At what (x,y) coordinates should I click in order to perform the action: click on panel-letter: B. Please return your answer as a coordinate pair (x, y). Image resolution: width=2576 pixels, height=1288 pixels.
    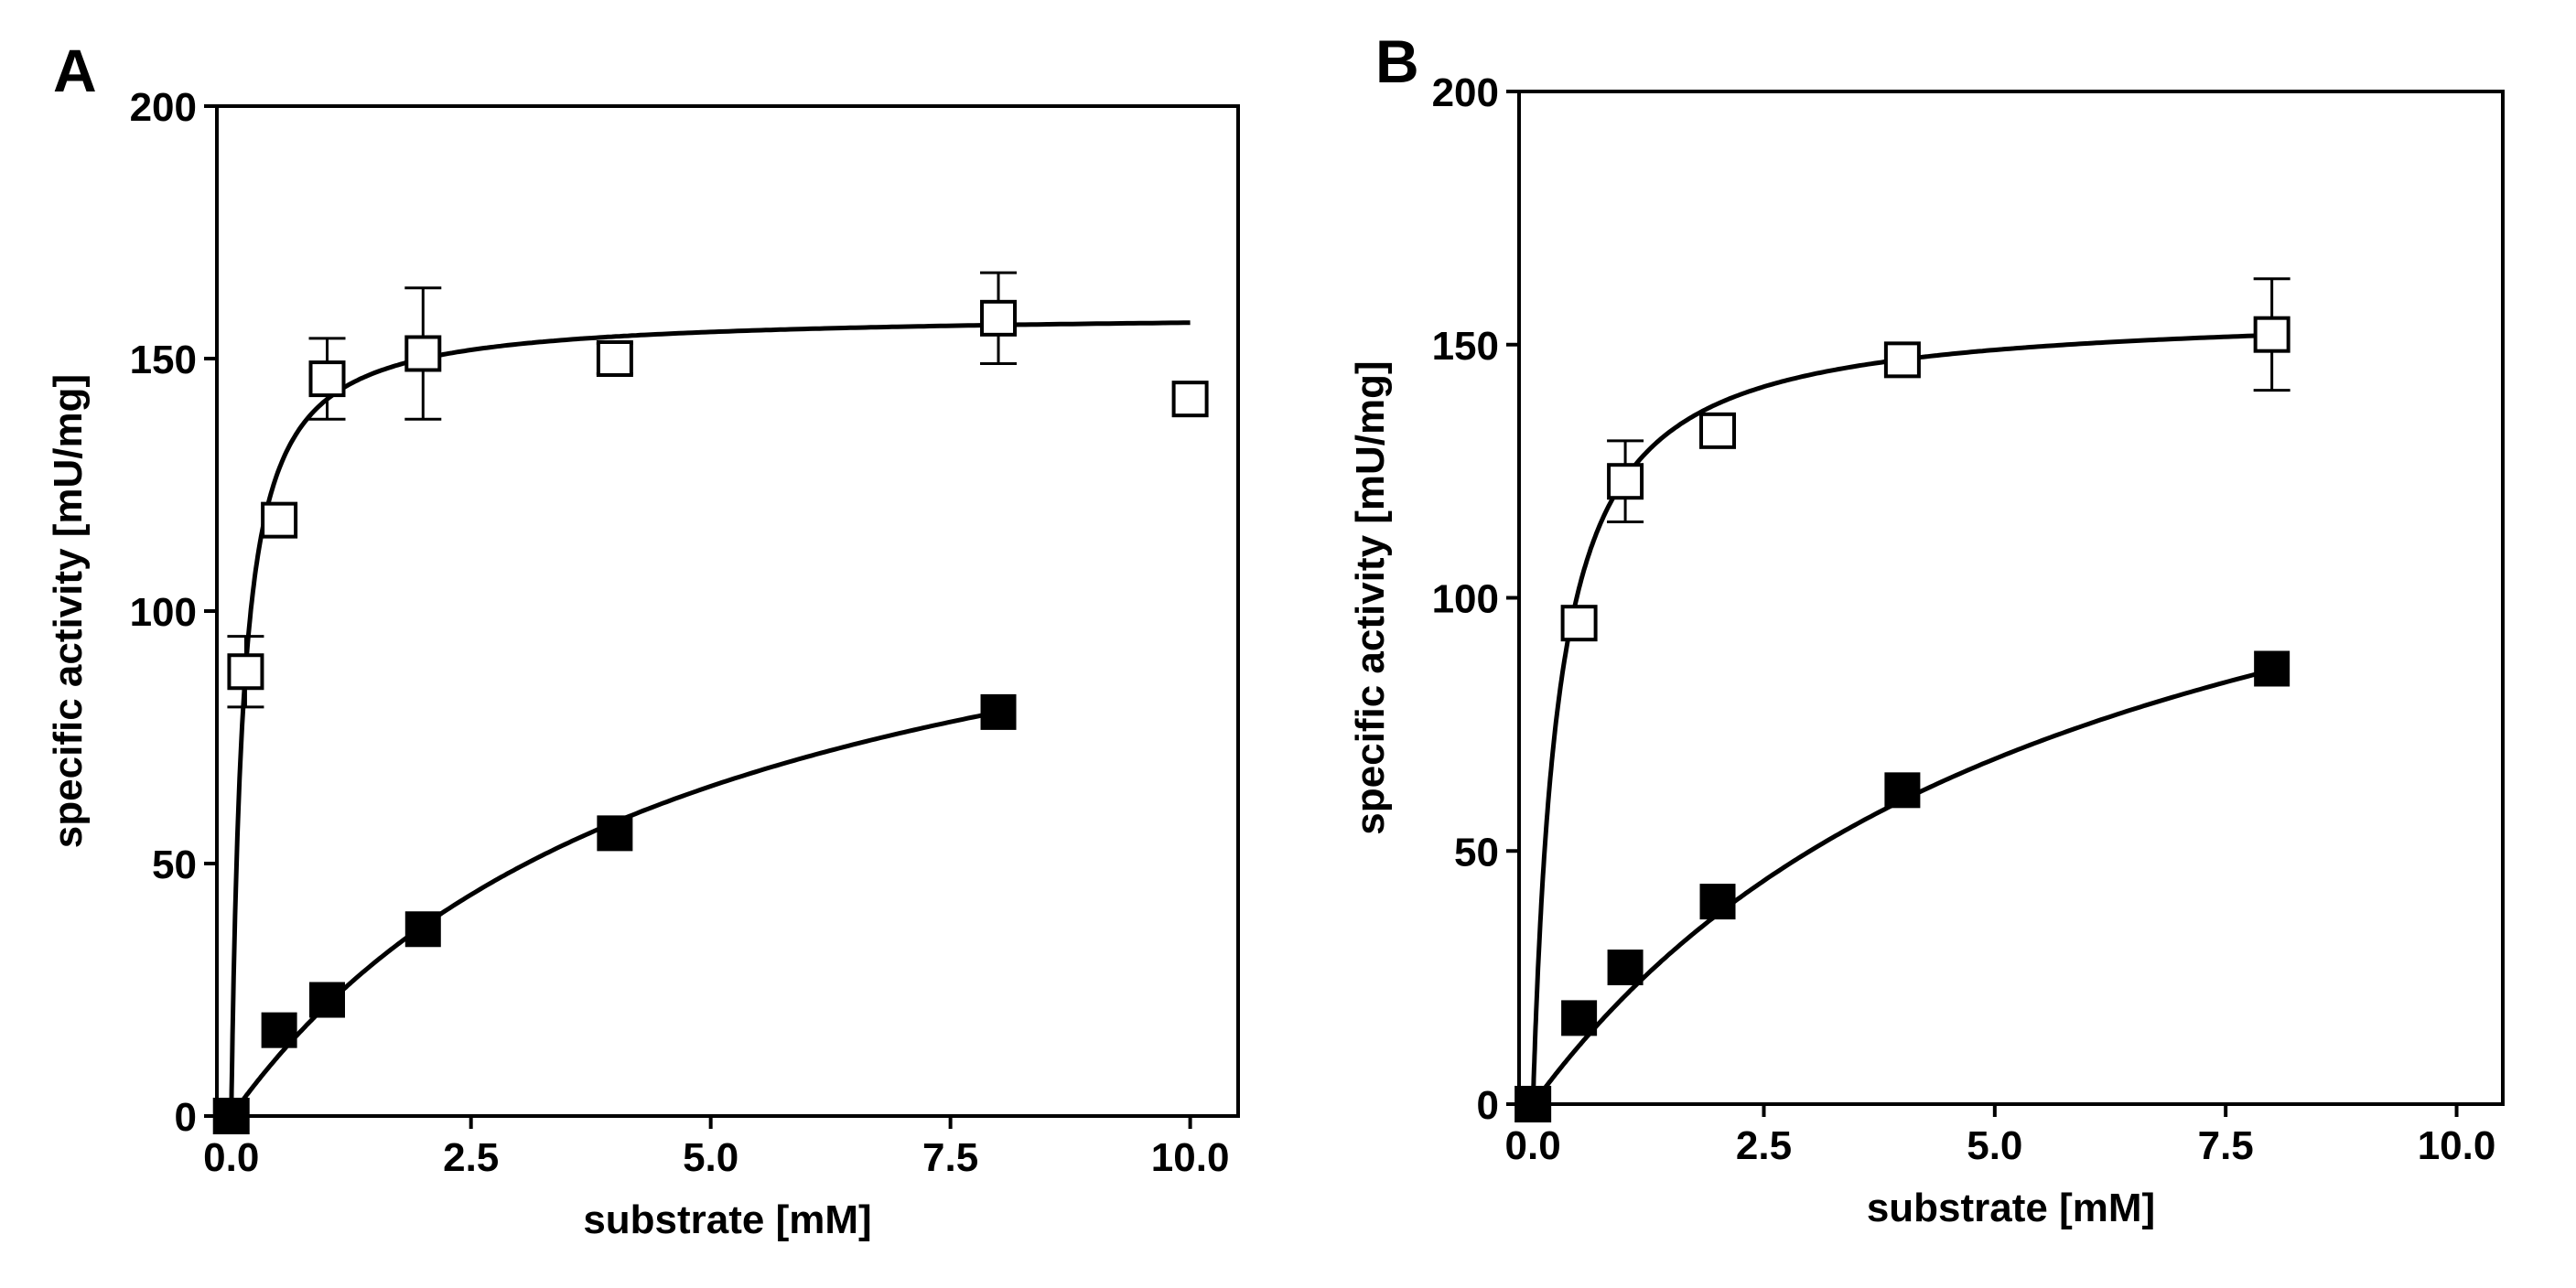
    Looking at the image, I should click on (1397, 61).